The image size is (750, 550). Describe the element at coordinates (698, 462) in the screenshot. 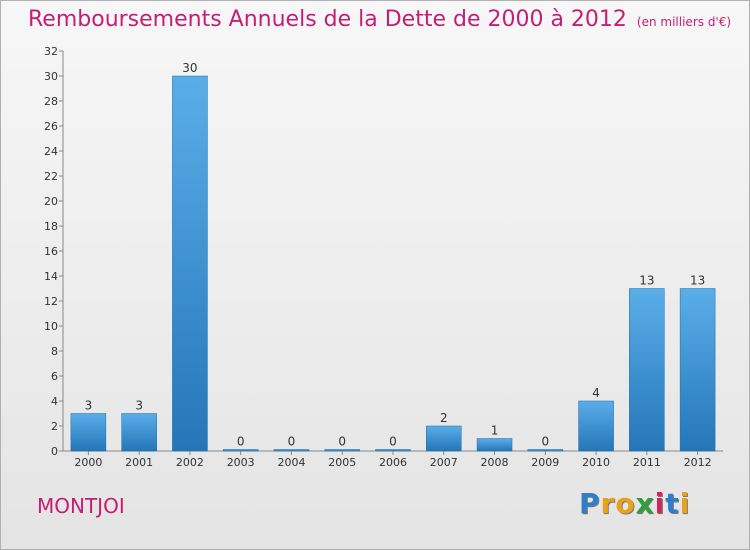

I see `x-tick-label-2012: 2012` at that location.